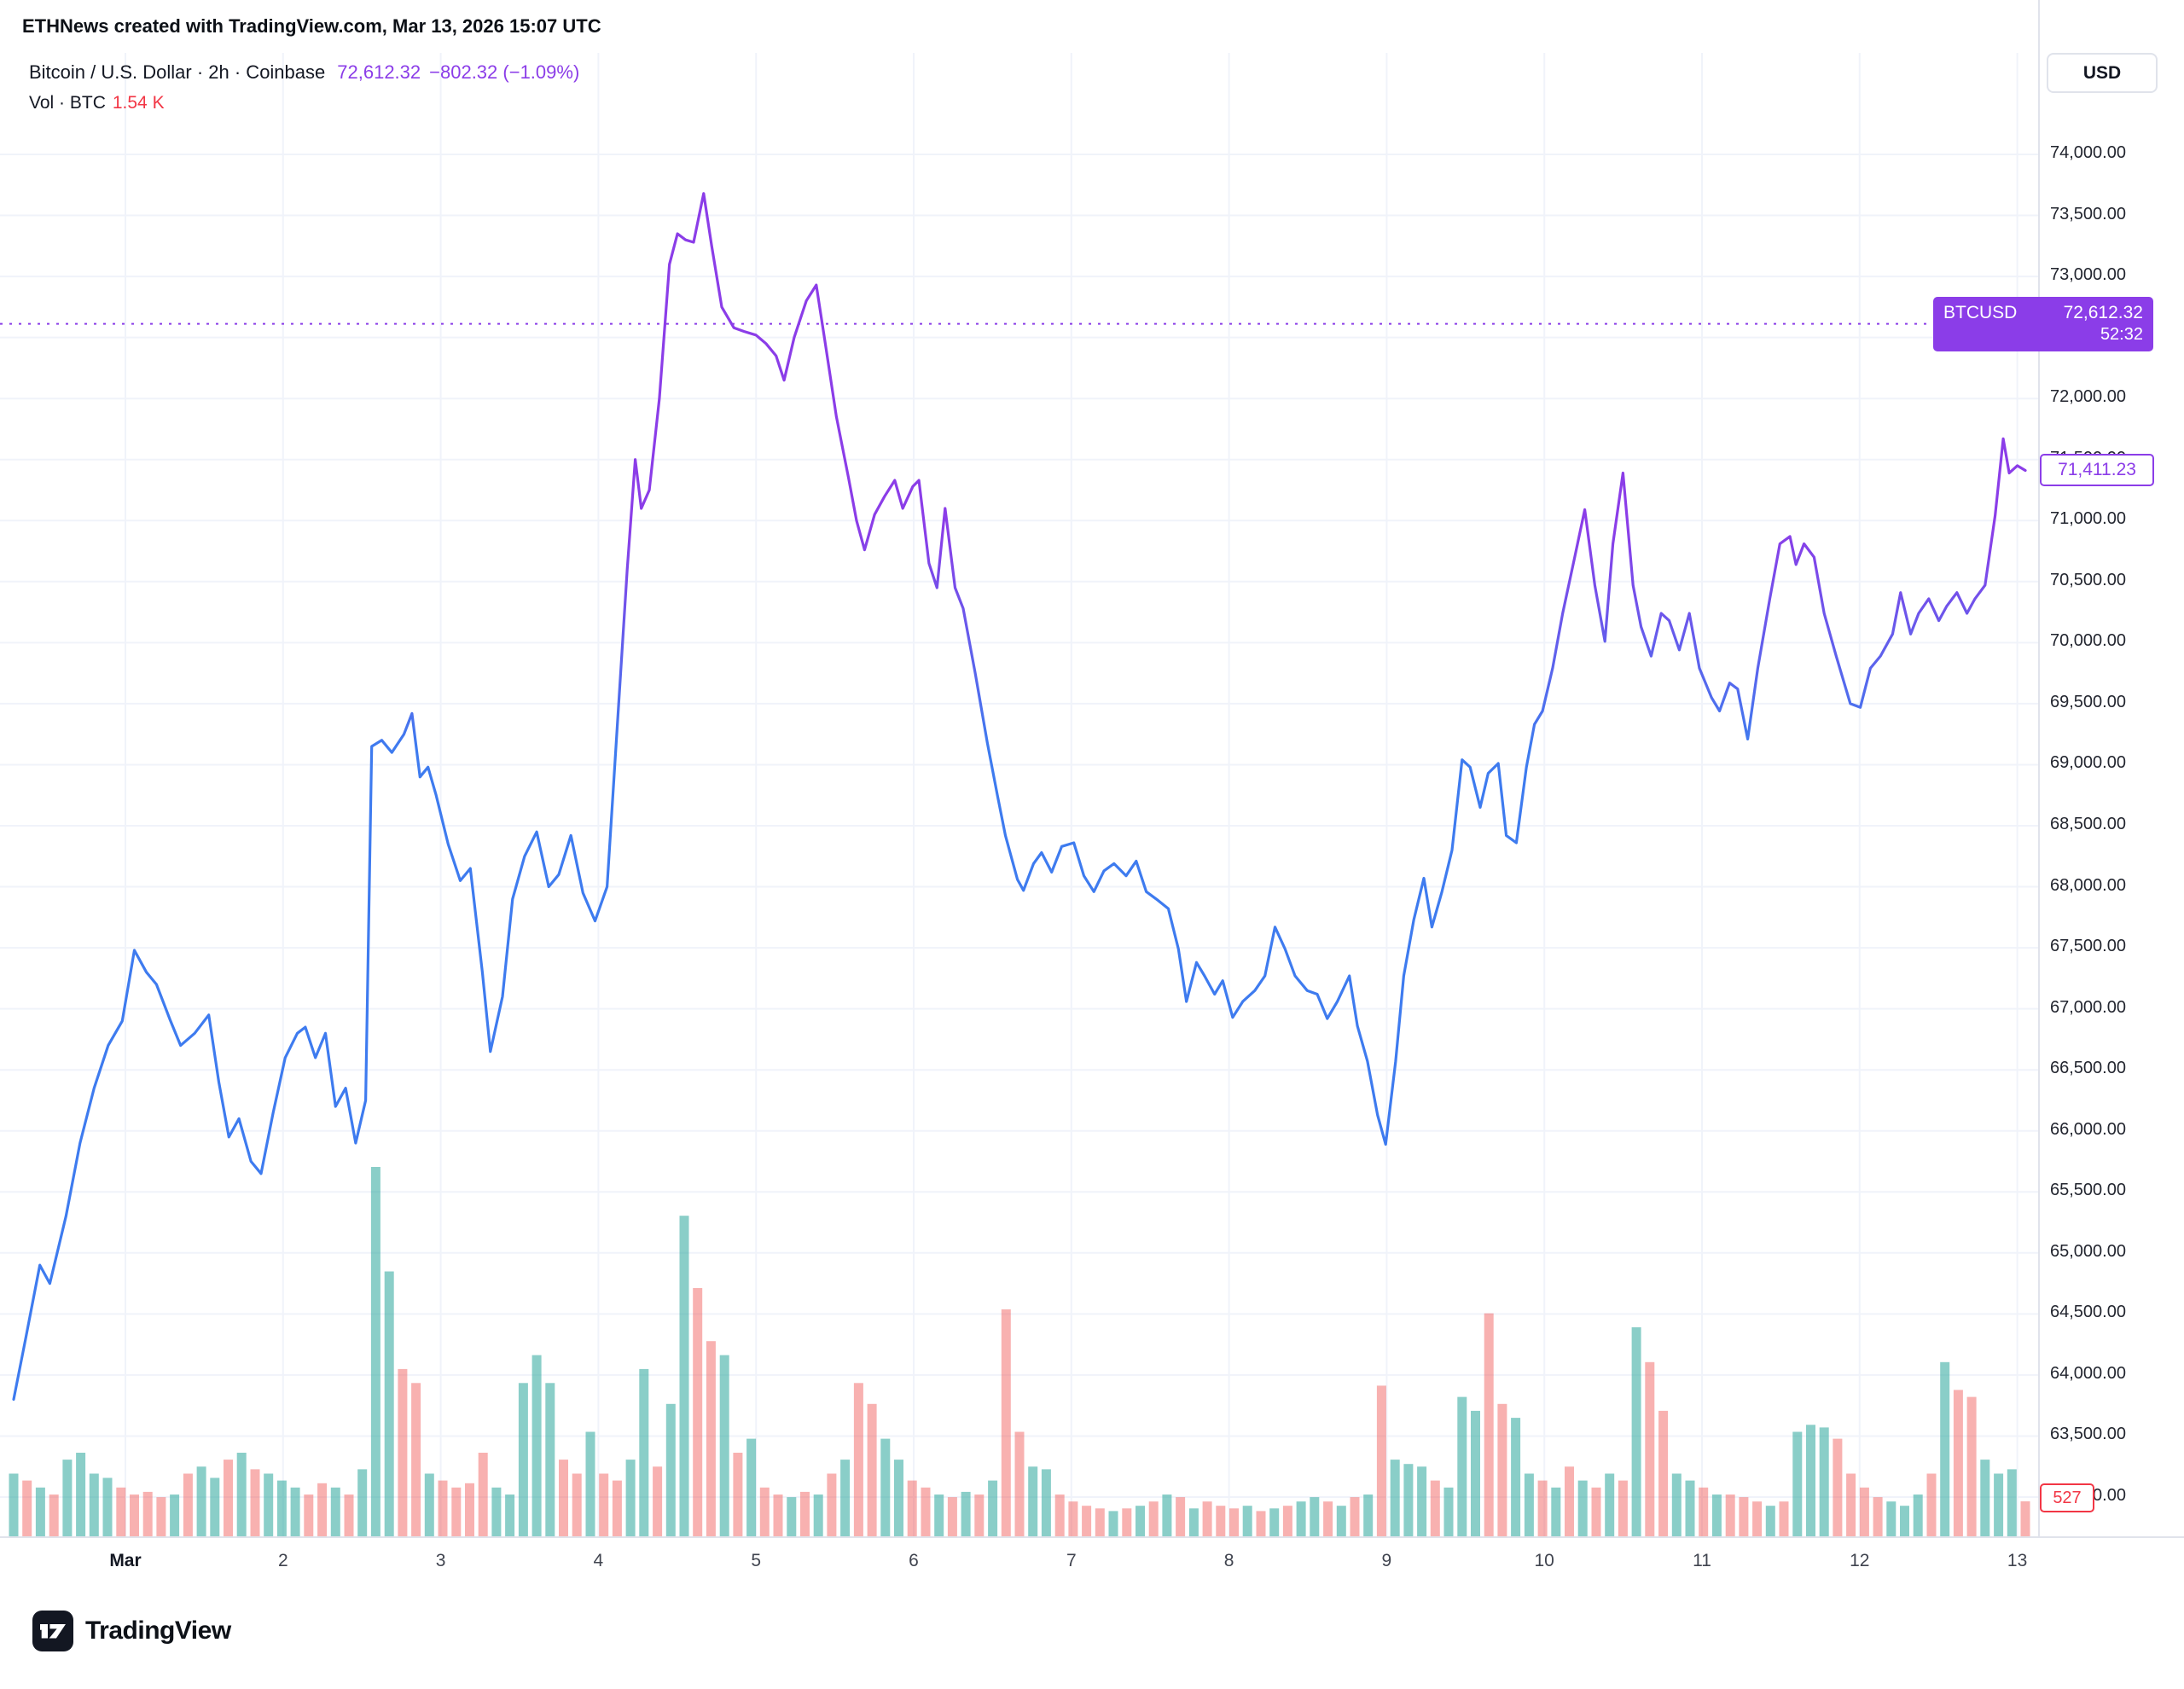 This screenshot has height=1689, width=2184. Describe the element at coordinates (2088, 275) in the screenshot. I see `price-axis-label: 73,000.00` at that location.